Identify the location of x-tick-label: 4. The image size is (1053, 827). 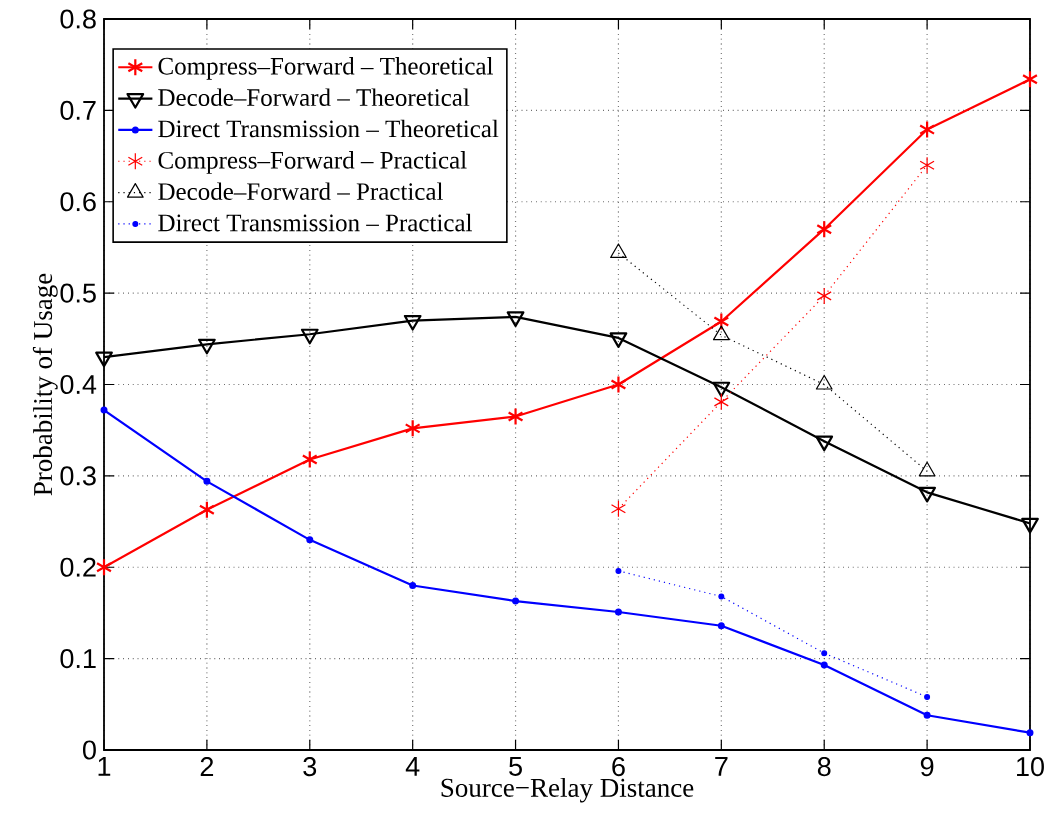
(412, 766).